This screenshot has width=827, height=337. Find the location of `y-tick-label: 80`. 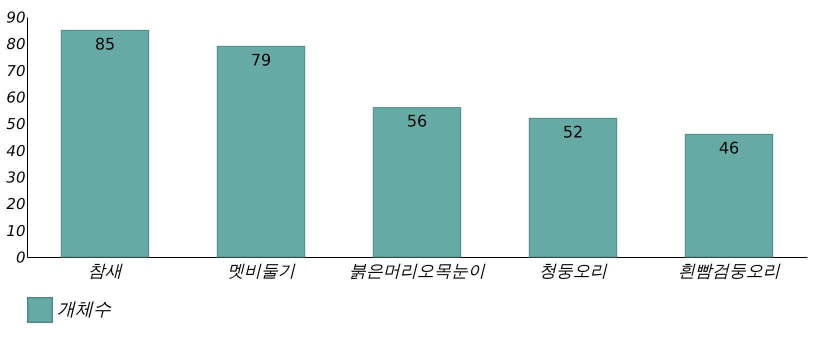

y-tick-label: 80 is located at coordinates (16, 44).